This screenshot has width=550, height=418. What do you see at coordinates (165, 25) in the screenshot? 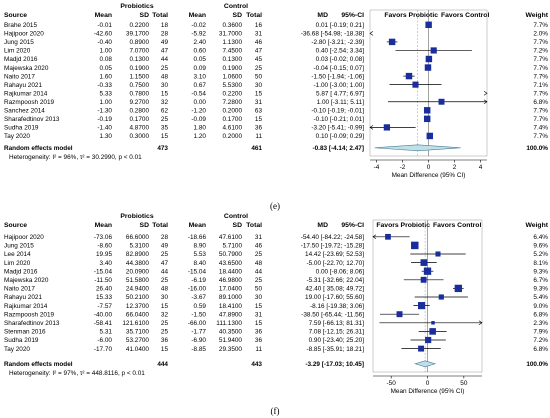
I see `probiotic-total: 18` at bounding box center [165, 25].